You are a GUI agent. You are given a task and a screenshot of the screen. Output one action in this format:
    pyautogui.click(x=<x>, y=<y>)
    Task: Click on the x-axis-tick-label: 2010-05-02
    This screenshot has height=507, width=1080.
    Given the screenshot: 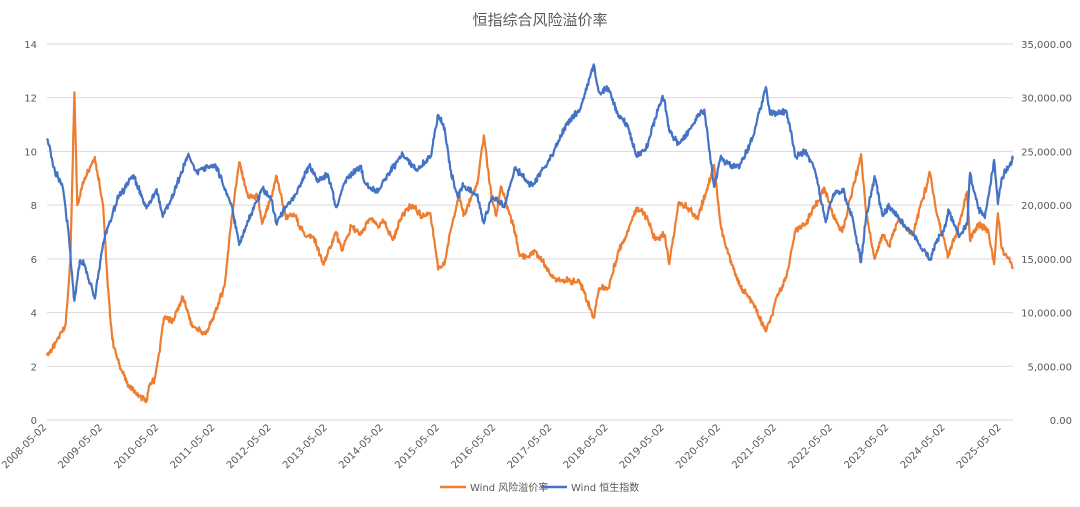 What is the action you would take?
    pyautogui.click(x=136, y=446)
    